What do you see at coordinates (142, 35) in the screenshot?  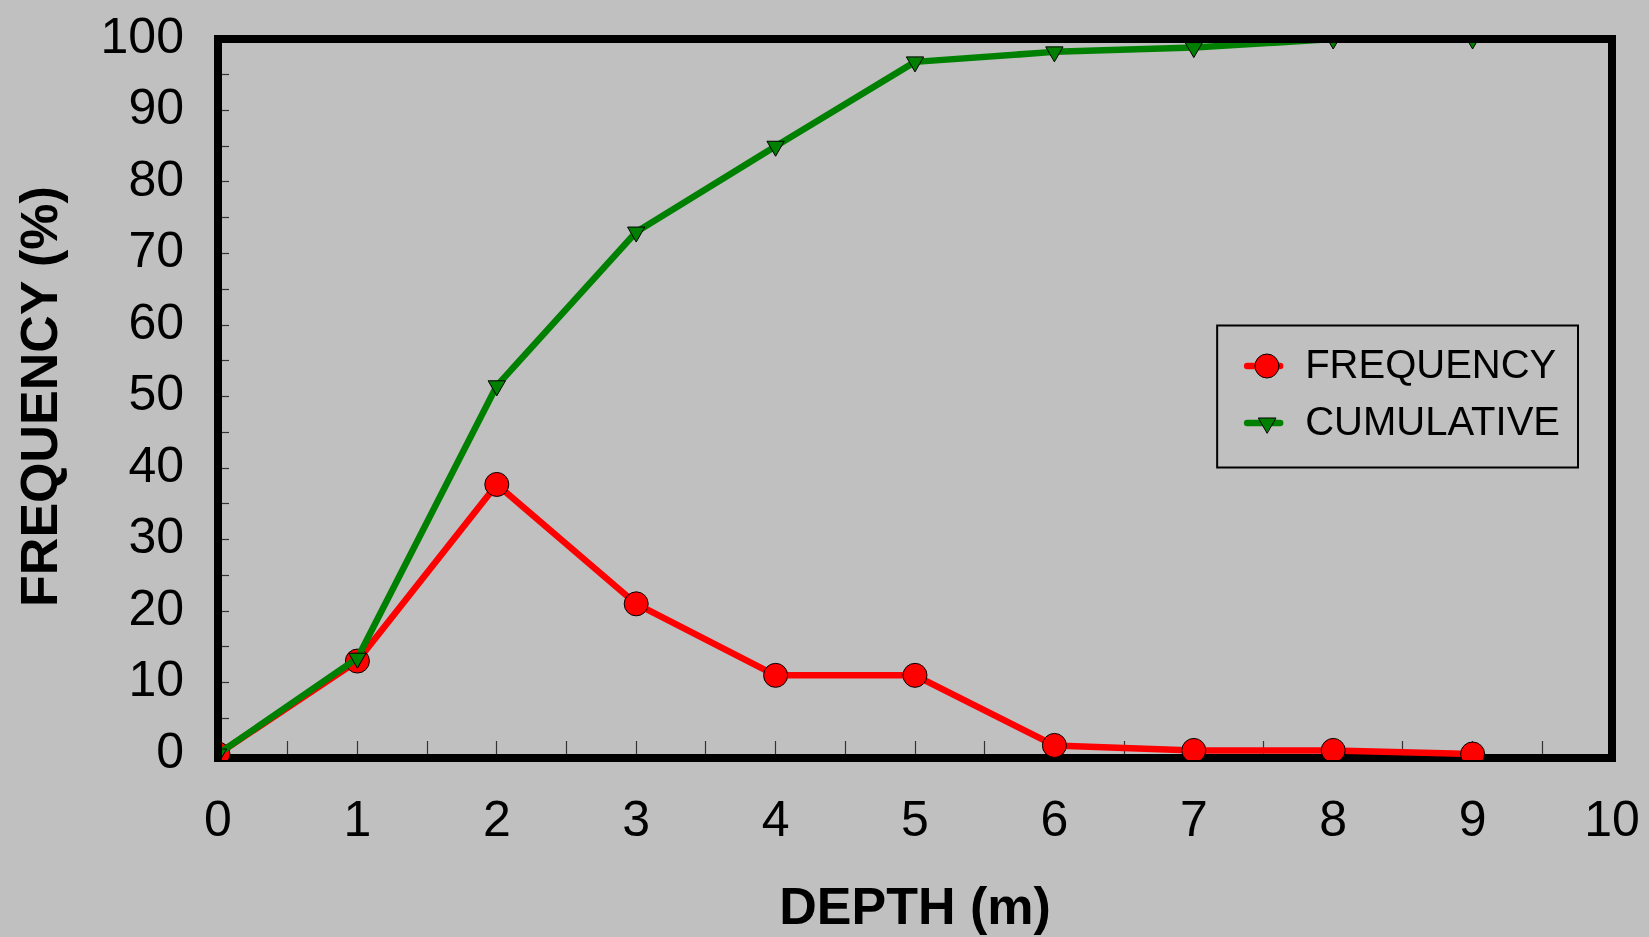 I see `y-tick-label: 100` at bounding box center [142, 35].